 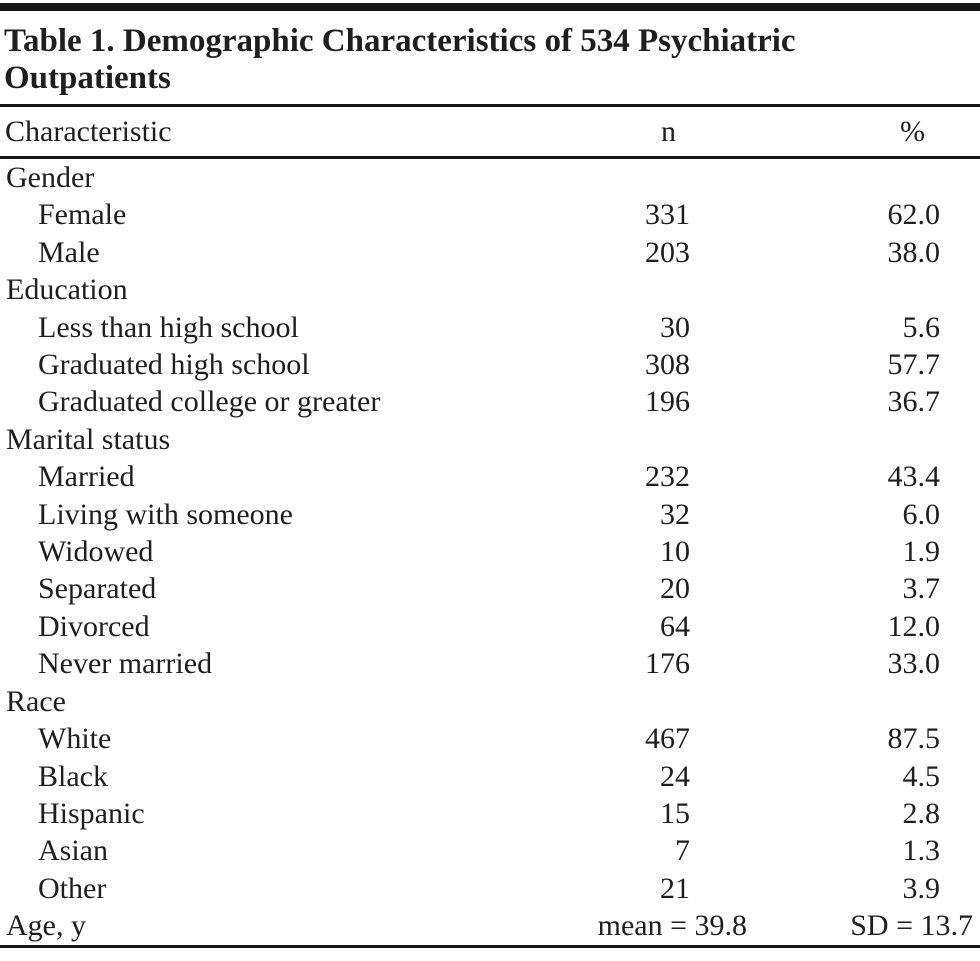 What do you see at coordinates (921, 589) in the screenshot?
I see `percent-cell: 3.7` at bounding box center [921, 589].